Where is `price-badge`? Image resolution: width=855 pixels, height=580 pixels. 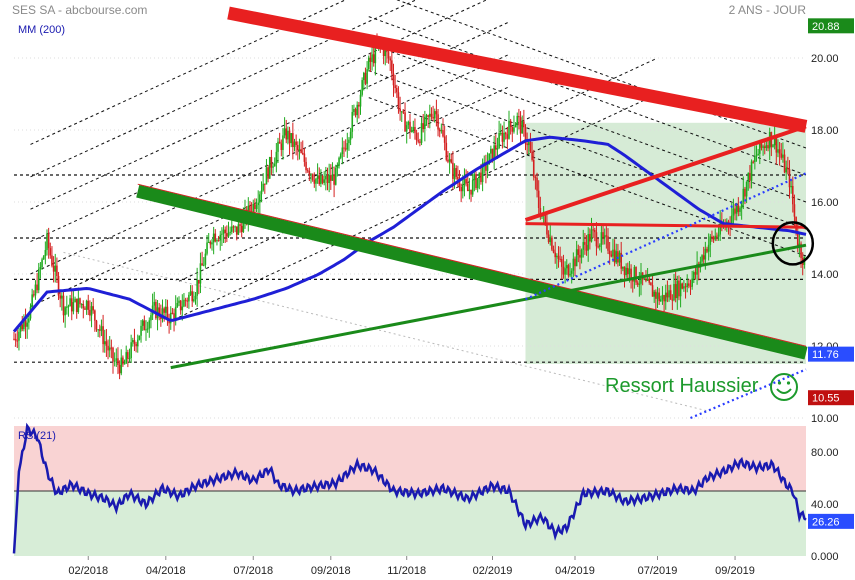
price-badge is located at coordinates (831, 26).